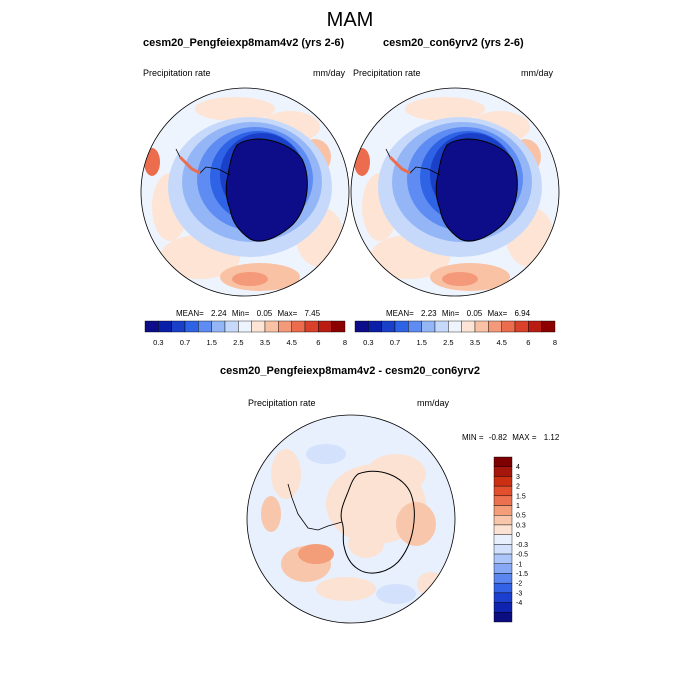  Describe the element at coordinates (177, 73) in the screenshot. I see `panel-1-variable-label: Precipitation rate` at that location.